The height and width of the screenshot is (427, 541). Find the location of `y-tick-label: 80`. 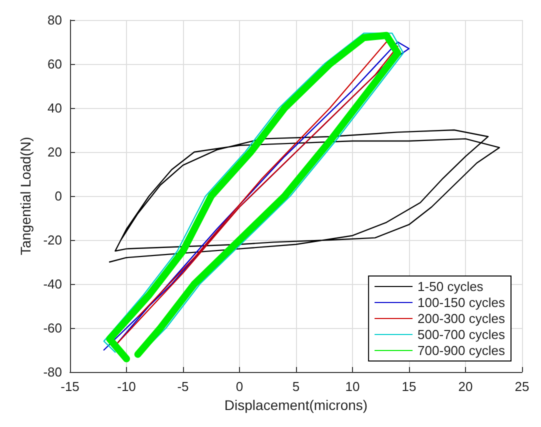

y-tick-label: 80 is located at coordinates (55, 20).